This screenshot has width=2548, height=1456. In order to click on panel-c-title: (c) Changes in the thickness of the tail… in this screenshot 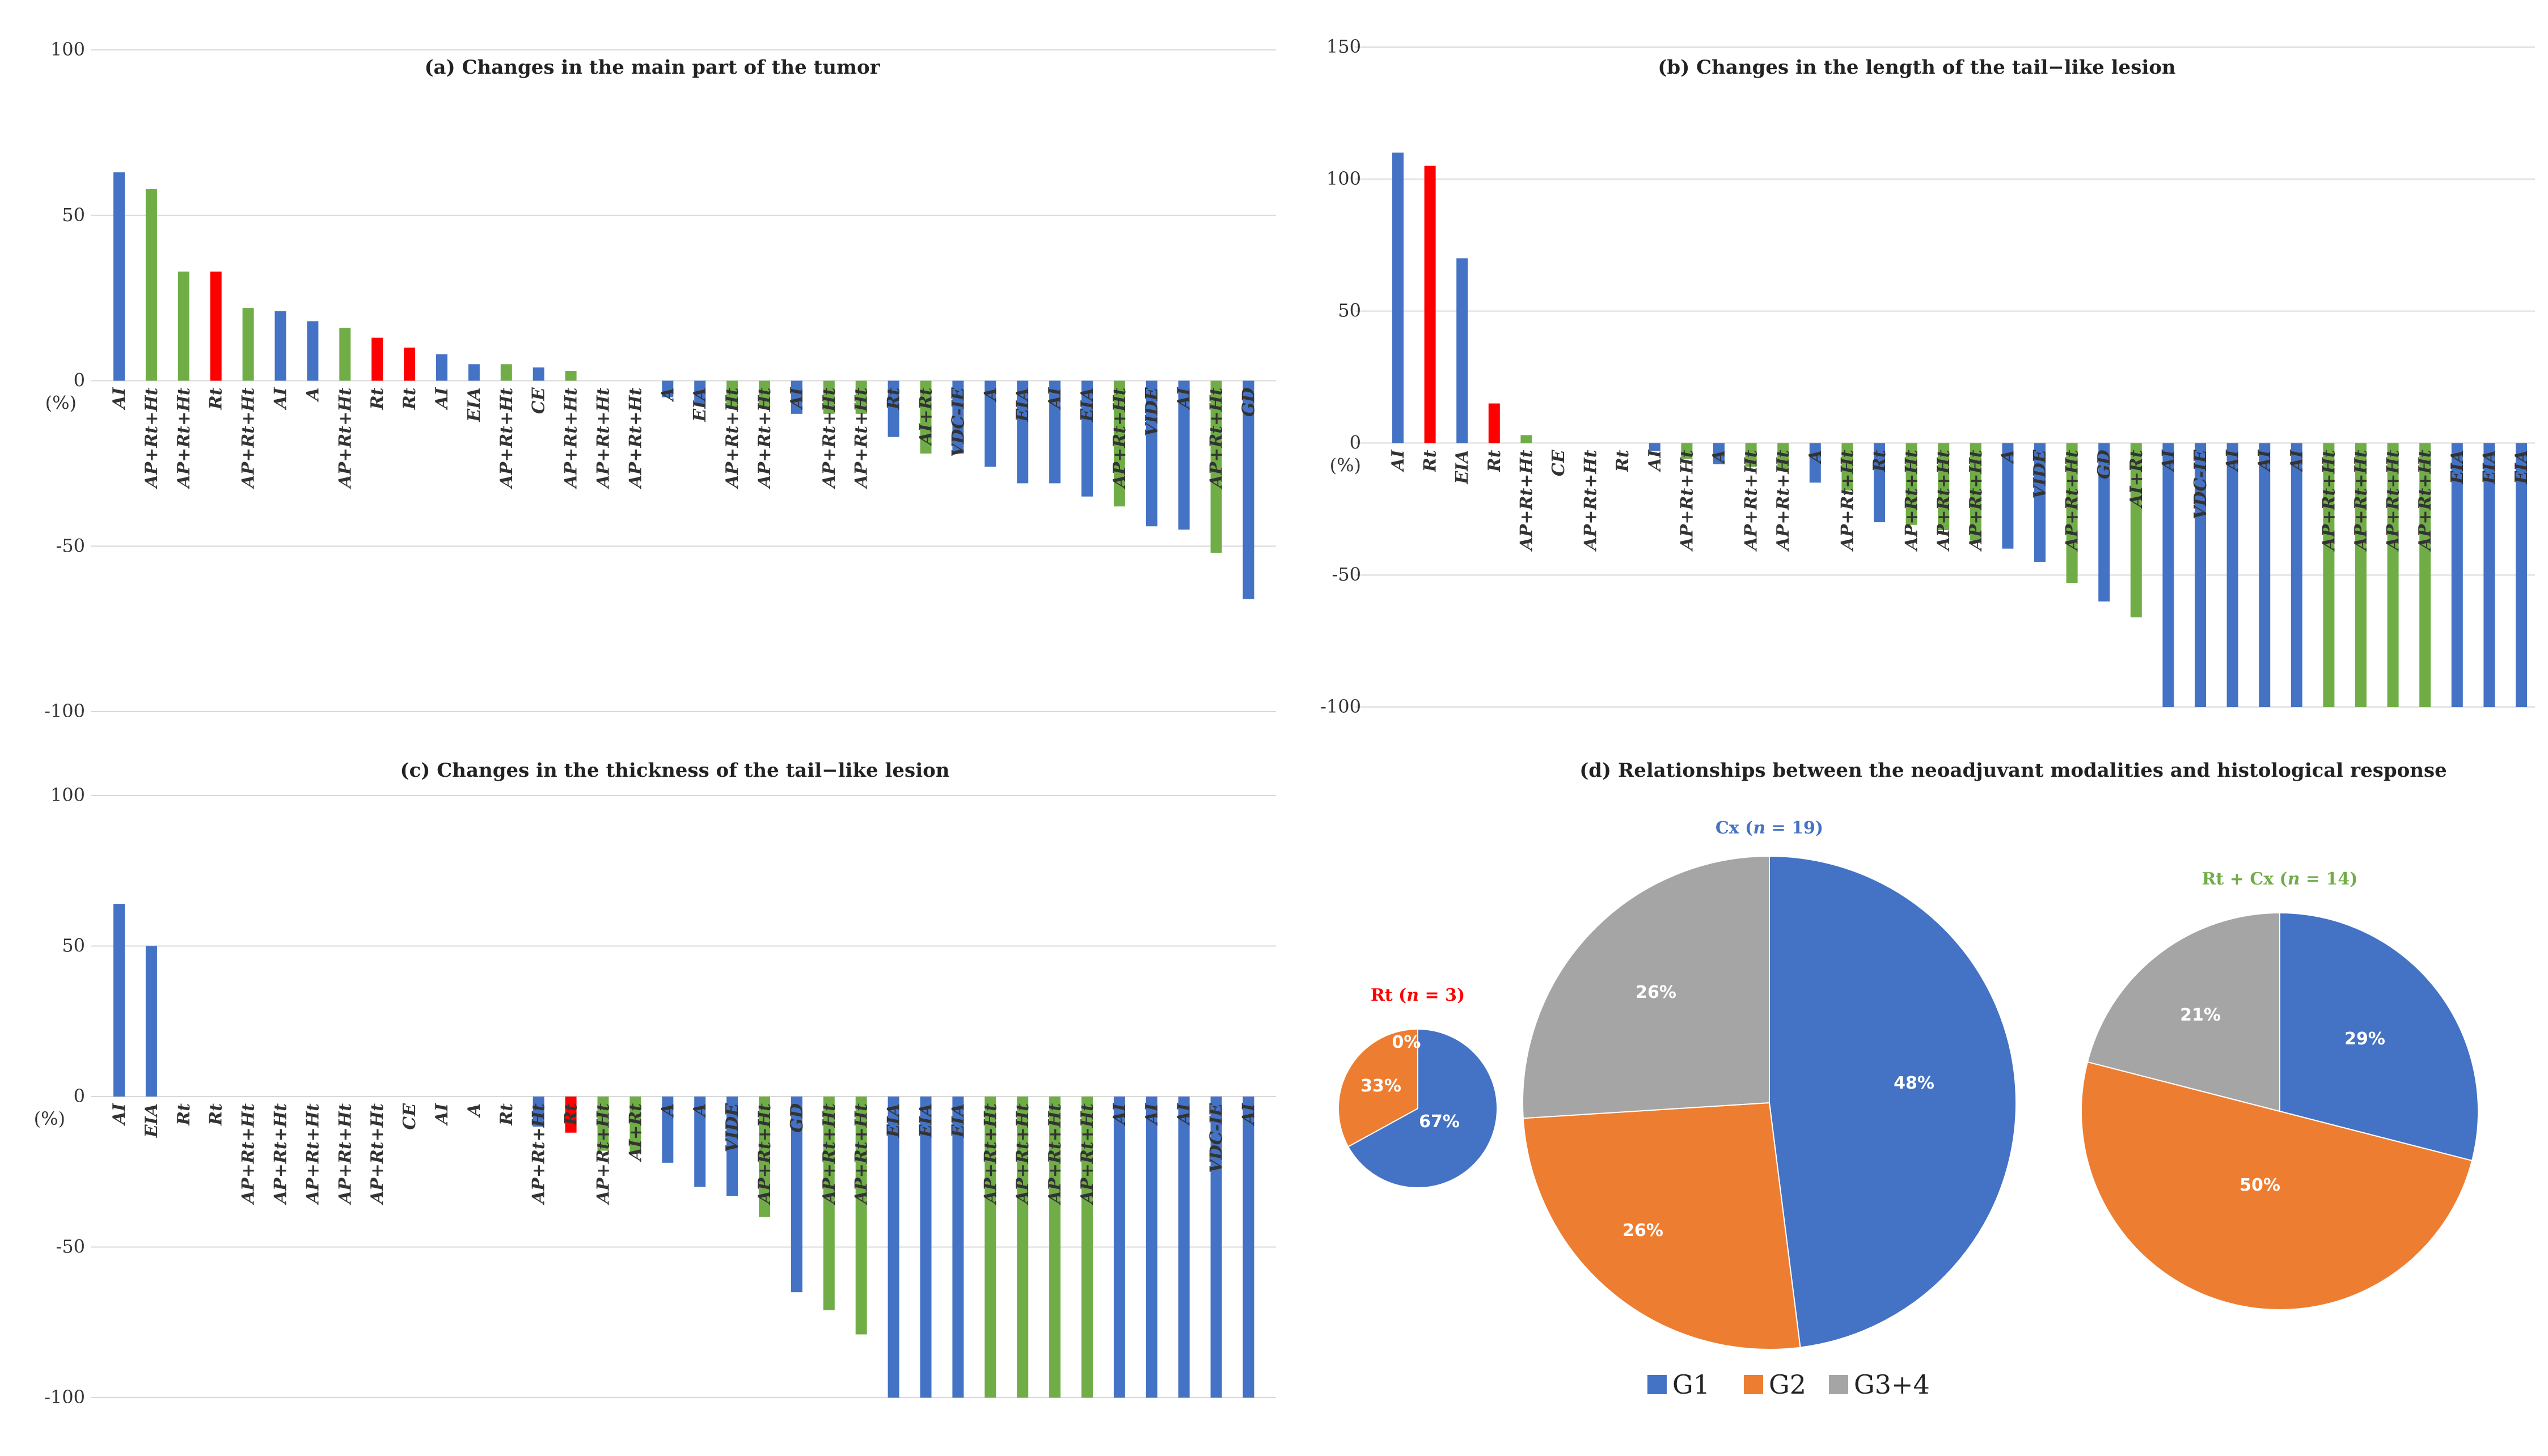, I will do `click(674, 770)`.